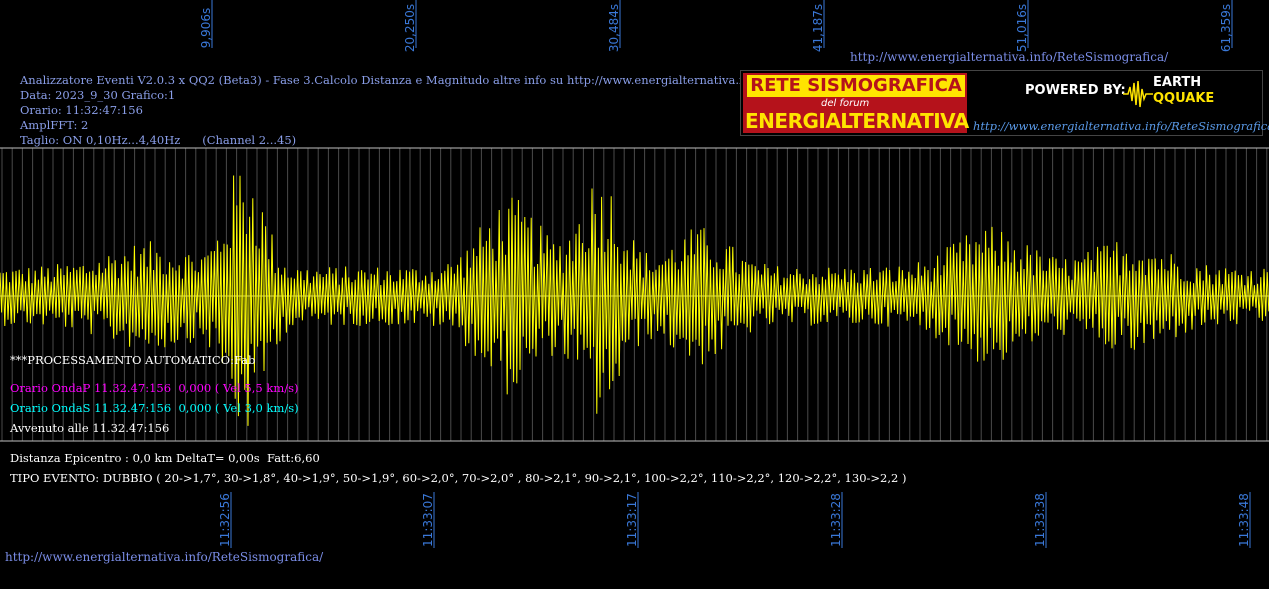 The width and height of the screenshot is (1269, 589). What do you see at coordinates (857, 121) in the screenshot?
I see `logo-name: ENERGIALTERNATIVA` at bounding box center [857, 121].